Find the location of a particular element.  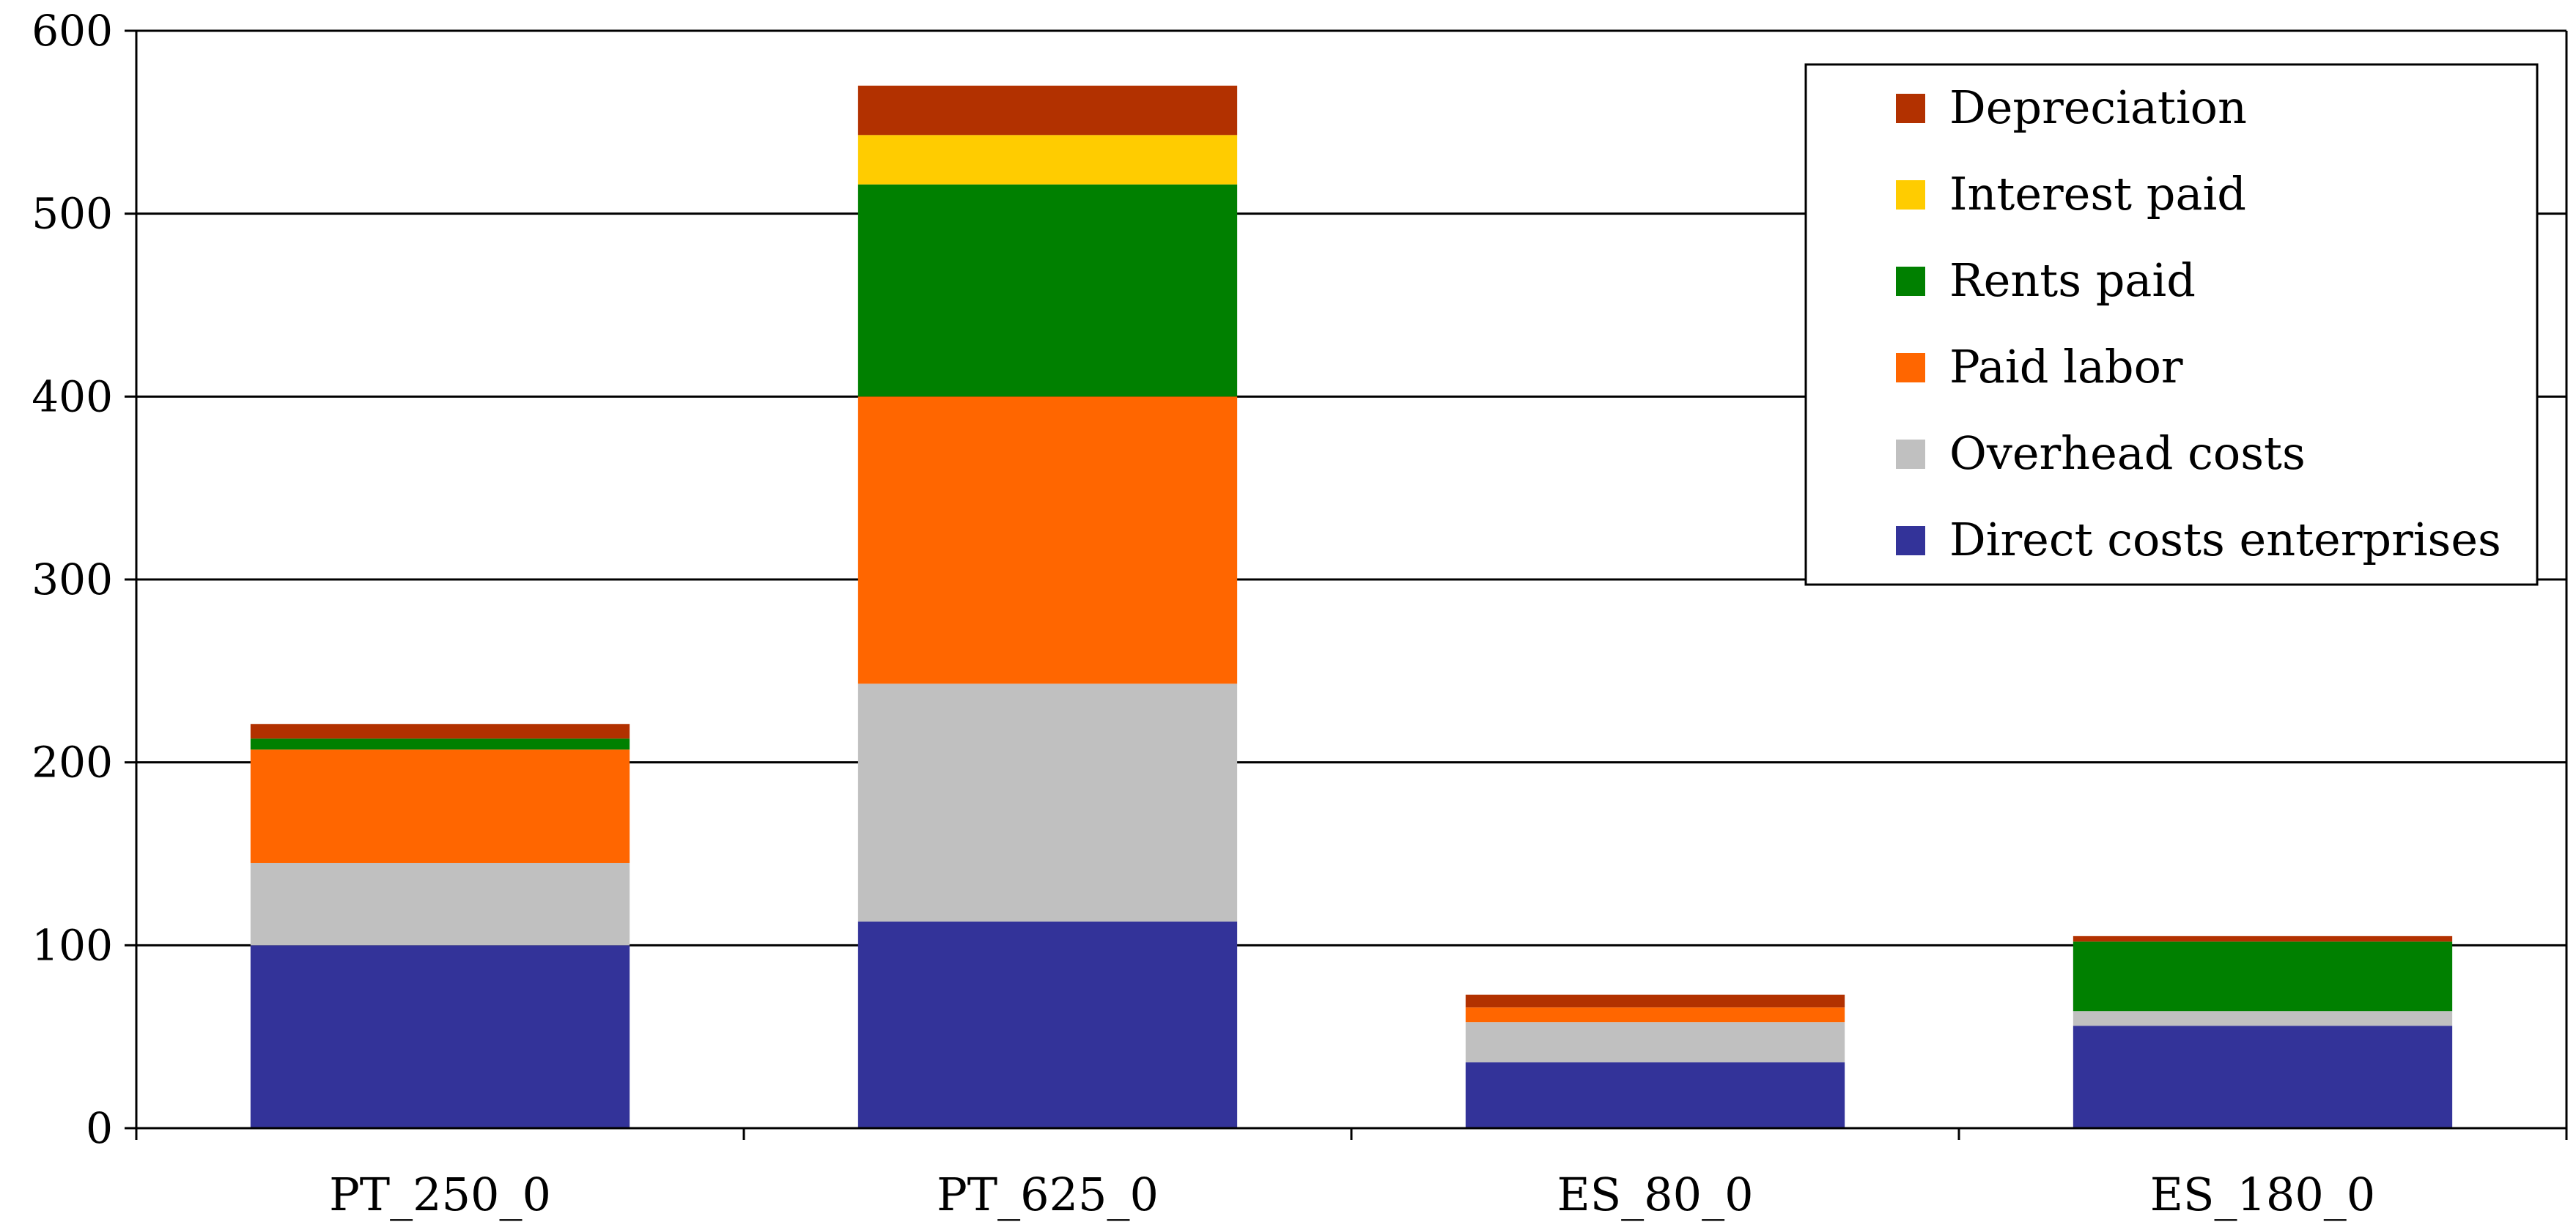

x-category-labels: PT_250_0 PT_625_0 ES_80_0 ES_180_0 is located at coordinates (1352, 1194).